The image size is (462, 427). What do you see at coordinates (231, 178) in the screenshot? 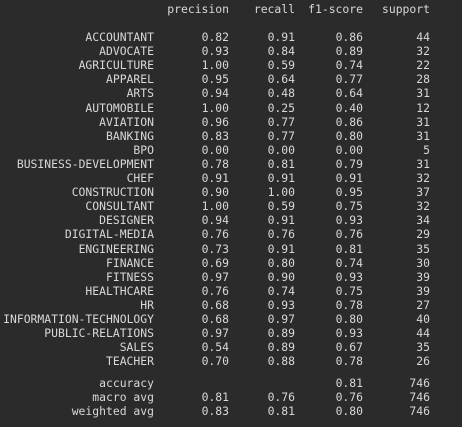
I see `class-row: CHEF 0.91 0.91 0.91 32` at bounding box center [231, 178].